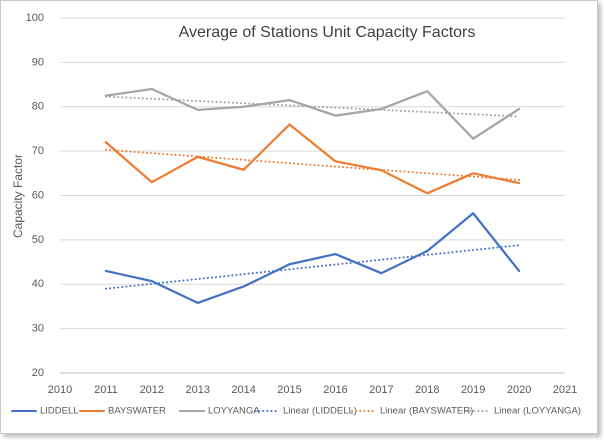  Describe the element at coordinates (38, 284) in the screenshot. I see `y-tick-label: 40` at that location.